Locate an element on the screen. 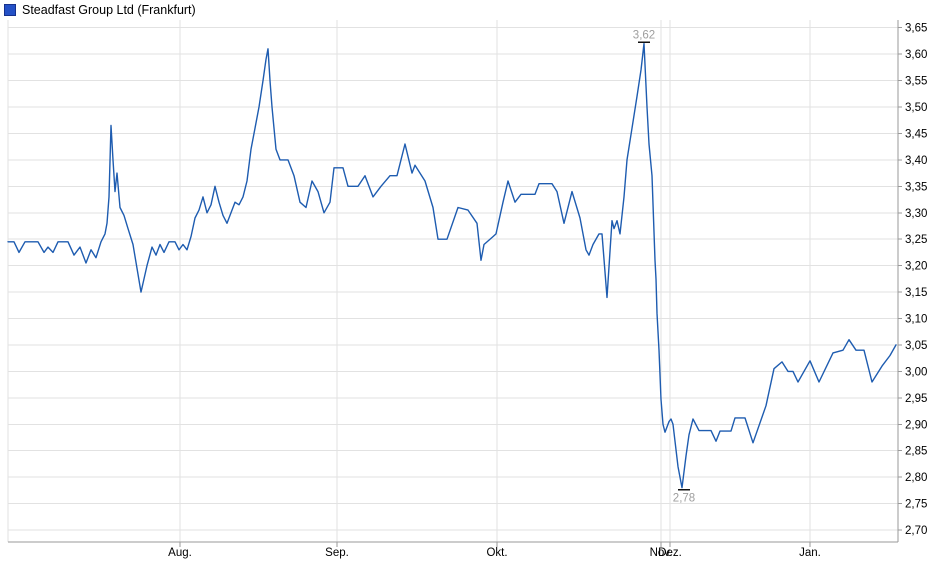 This screenshot has width=940, height=579. y-axis-label: 3,55 is located at coordinates (916, 82).